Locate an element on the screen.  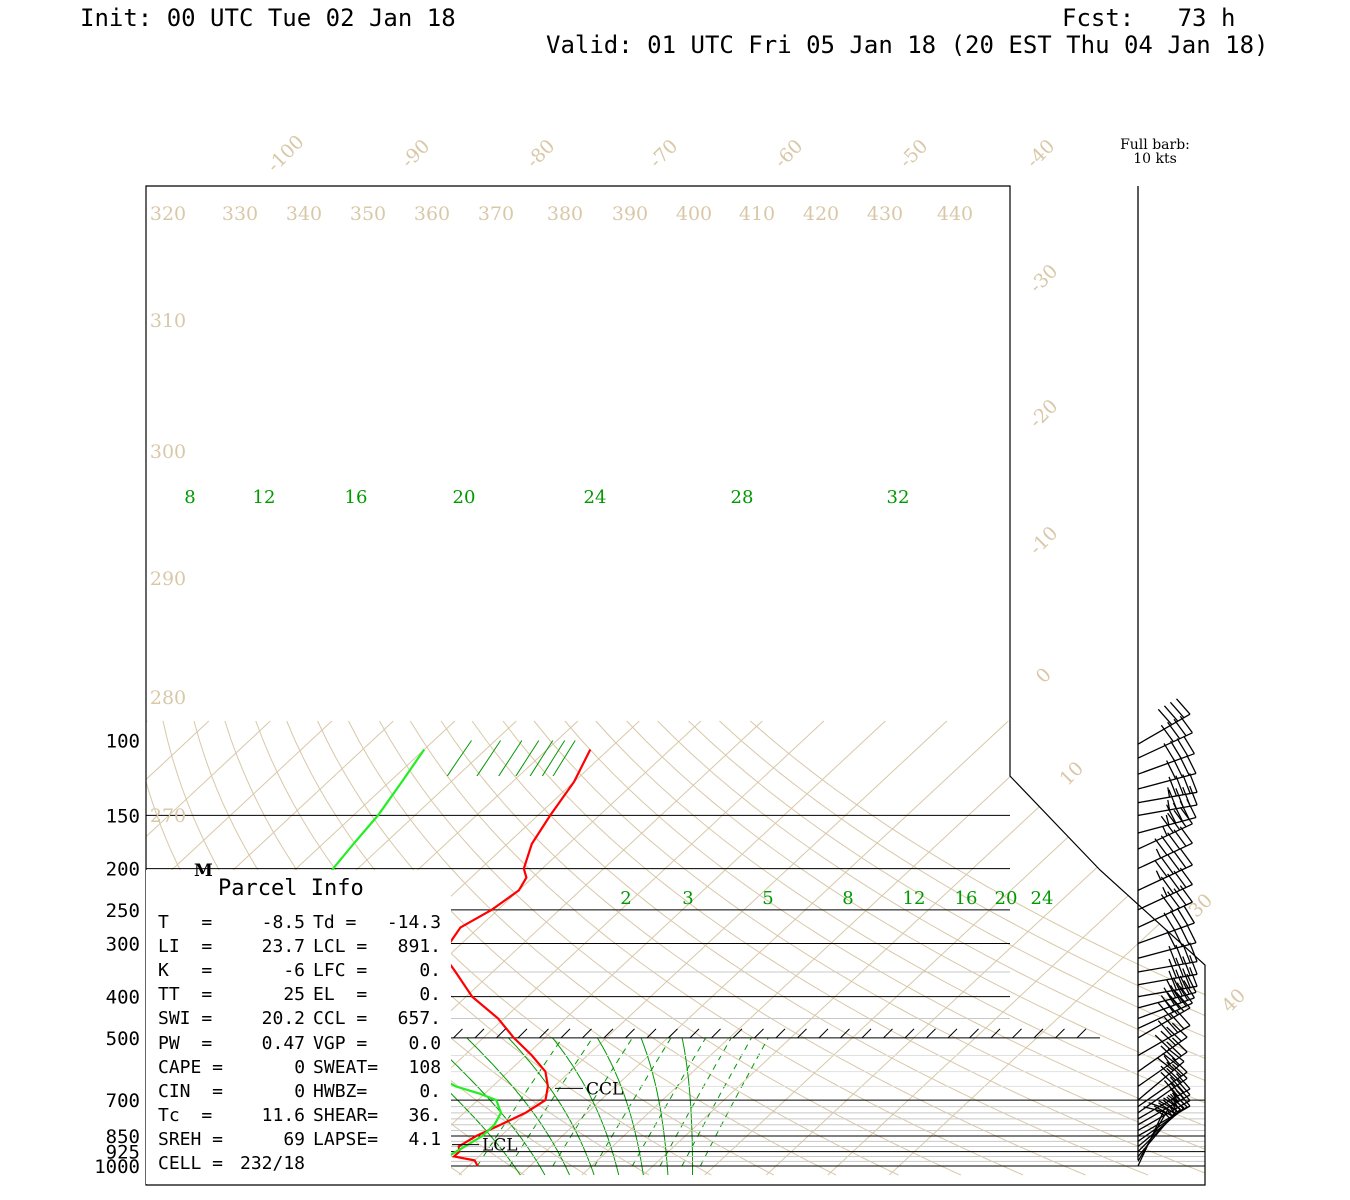
dry-adiabat is located at coordinates (977, 948).